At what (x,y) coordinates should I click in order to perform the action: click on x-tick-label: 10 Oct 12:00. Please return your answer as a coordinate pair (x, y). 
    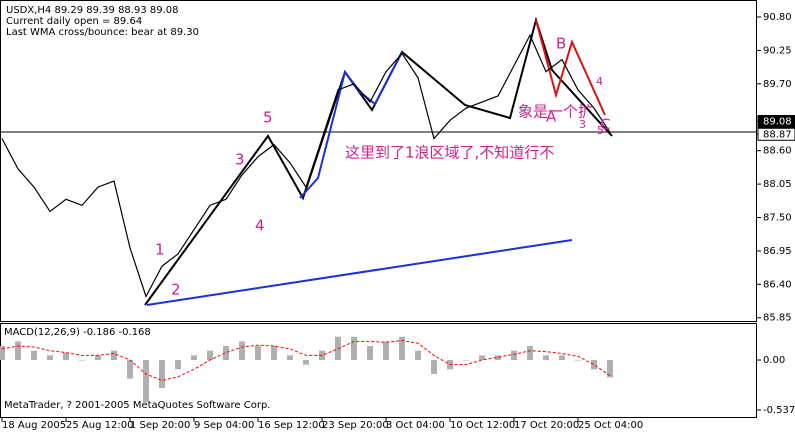
    Looking at the image, I should click on (482, 425).